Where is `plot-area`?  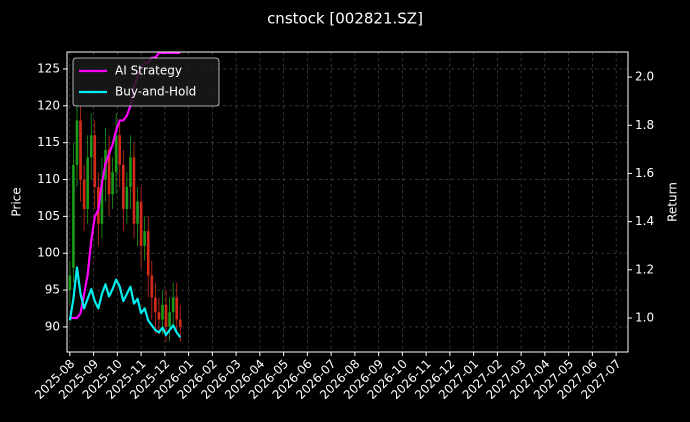 plot-area is located at coordinates (125, 197).